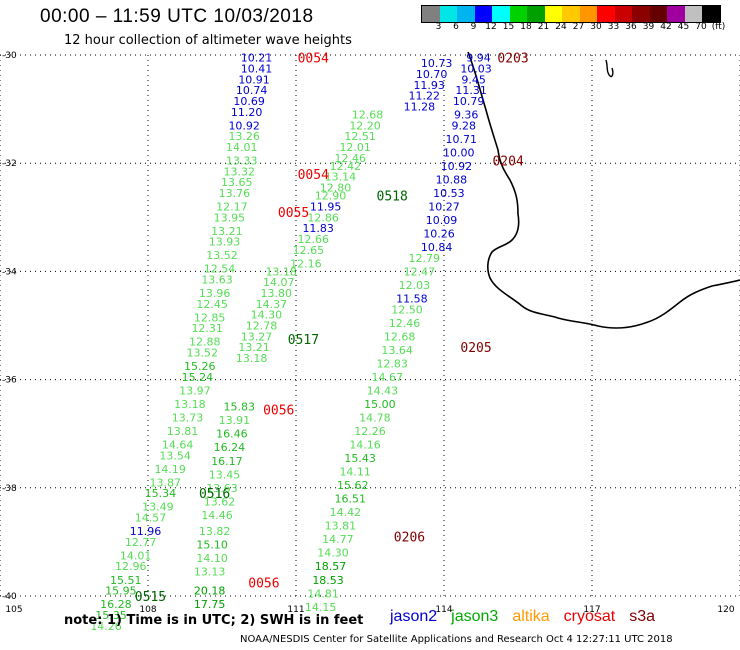  What do you see at coordinates (475, 616) in the screenshot?
I see `satellite-legend-item: jason3` at bounding box center [475, 616].